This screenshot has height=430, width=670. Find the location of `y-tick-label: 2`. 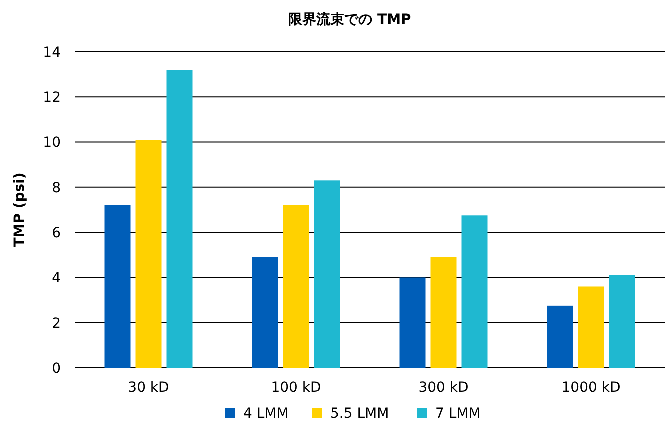

y-tick-label: 2 is located at coordinates (56, 324).